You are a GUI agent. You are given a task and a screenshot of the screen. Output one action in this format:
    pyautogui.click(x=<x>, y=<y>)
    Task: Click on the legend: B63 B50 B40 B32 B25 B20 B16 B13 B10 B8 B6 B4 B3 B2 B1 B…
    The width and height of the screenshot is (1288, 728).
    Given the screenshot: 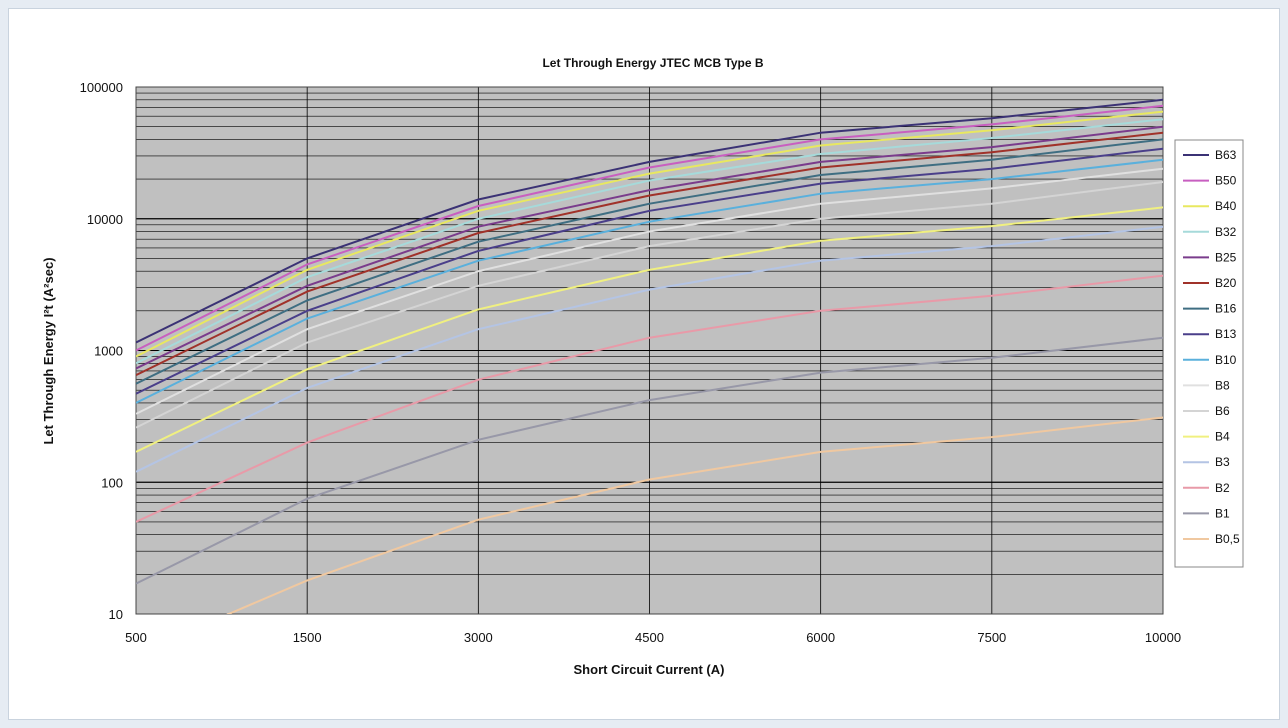 What is the action you would take?
    pyautogui.click(x=1209, y=353)
    